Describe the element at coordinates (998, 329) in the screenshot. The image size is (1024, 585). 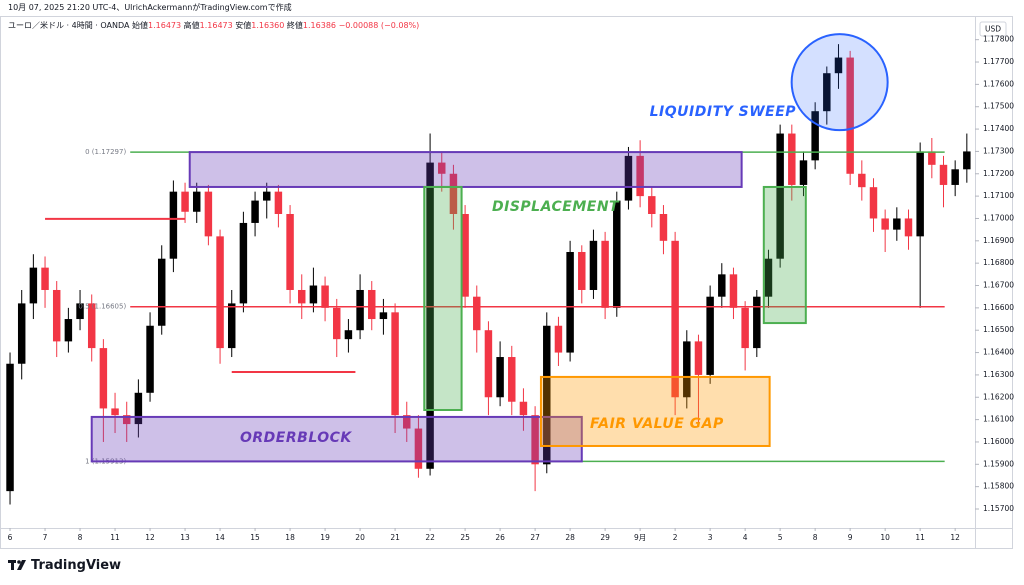
I see `y-tick-label: 1.16500` at that location.